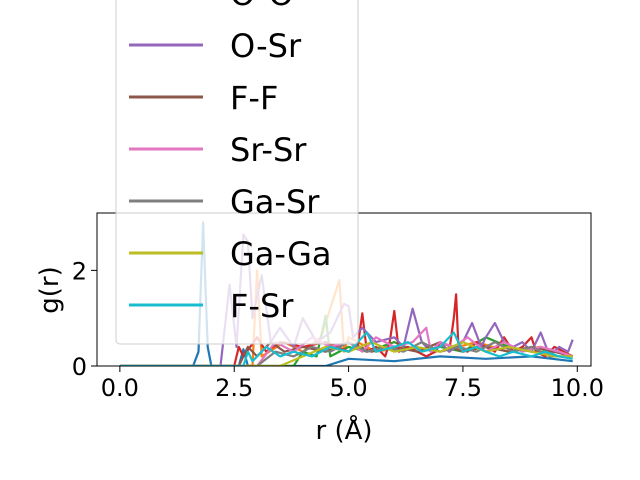  What do you see at coordinates (50, 289) in the screenshot?
I see `y-axis-label: g(r)` at bounding box center [50, 289].